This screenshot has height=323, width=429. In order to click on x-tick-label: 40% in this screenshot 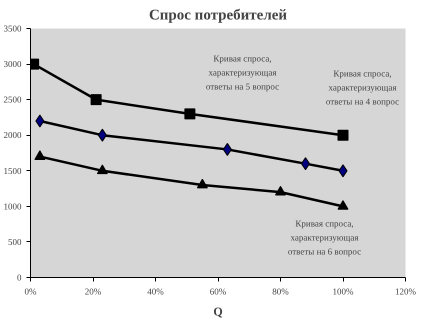, I will do `click(155, 291)`.